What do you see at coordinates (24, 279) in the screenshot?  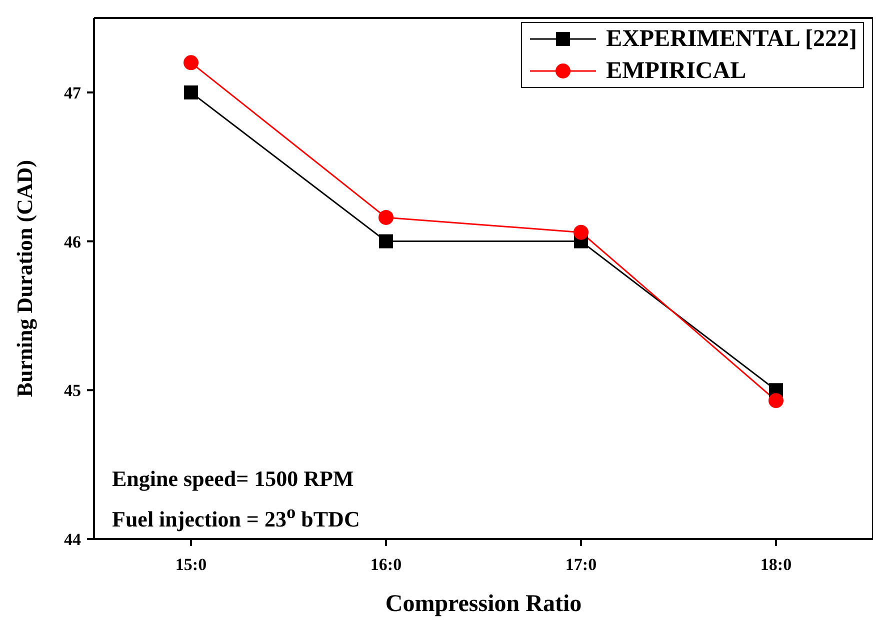 I see `y-axis-title: Burning Duration (CAD)` at bounding box center [24, 279].